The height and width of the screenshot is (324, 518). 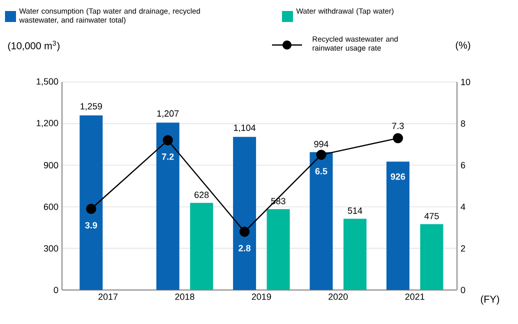 What do you see at coordinates (56, 290) in the screenshot?
I see `y-tick-label: 0` at bounding box center [56, 290].